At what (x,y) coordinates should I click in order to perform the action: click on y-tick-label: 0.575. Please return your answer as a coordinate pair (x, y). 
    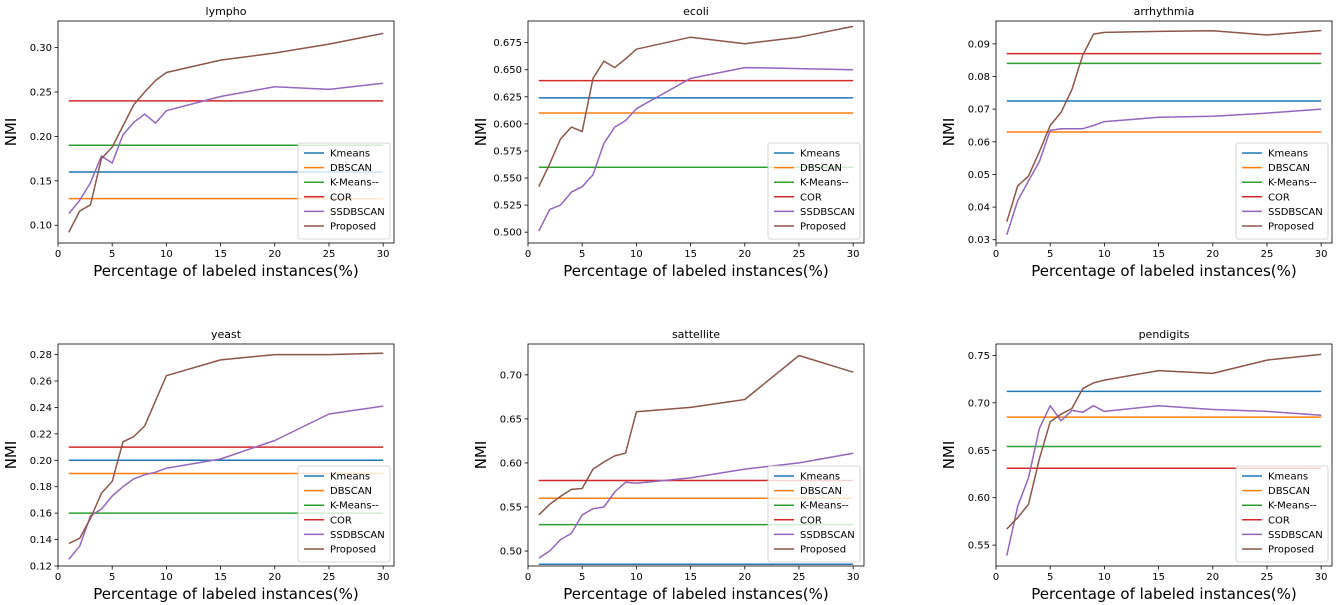
    Looking at the image, I should click on (507, 151).